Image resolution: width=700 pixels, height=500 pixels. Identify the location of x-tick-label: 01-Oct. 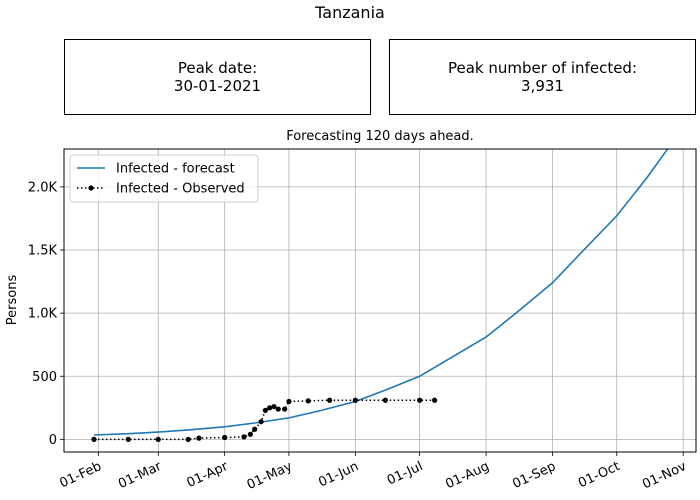
(599, 475).